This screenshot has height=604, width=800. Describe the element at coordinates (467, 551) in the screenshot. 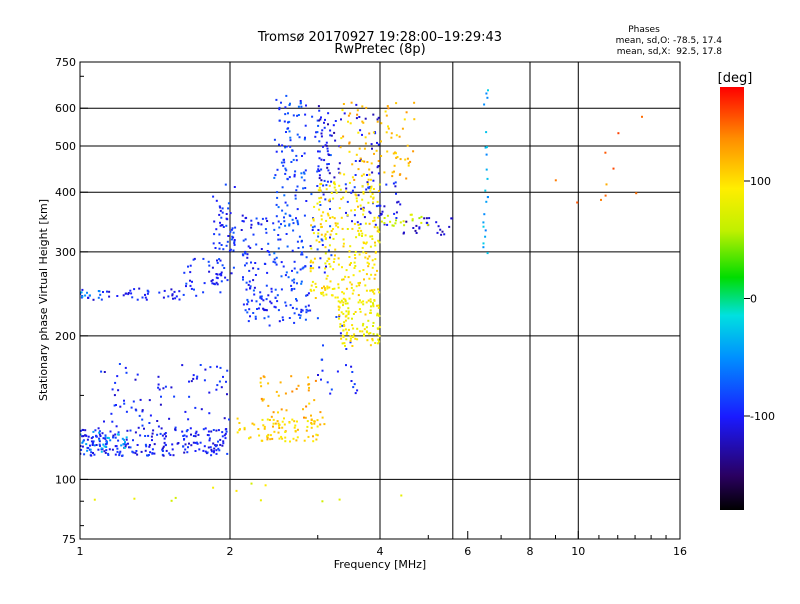

I see `x-tick-label: 6` at that location.